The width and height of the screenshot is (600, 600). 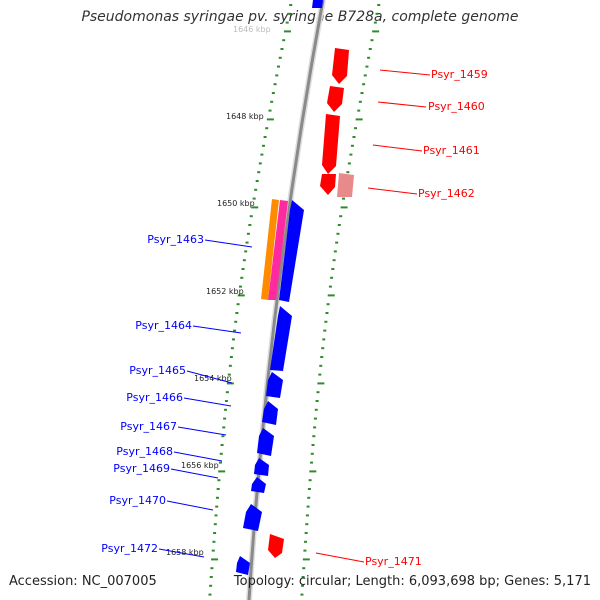 I want to click on gene-arrow-psyr-1462b, so click(x=345, y=185).